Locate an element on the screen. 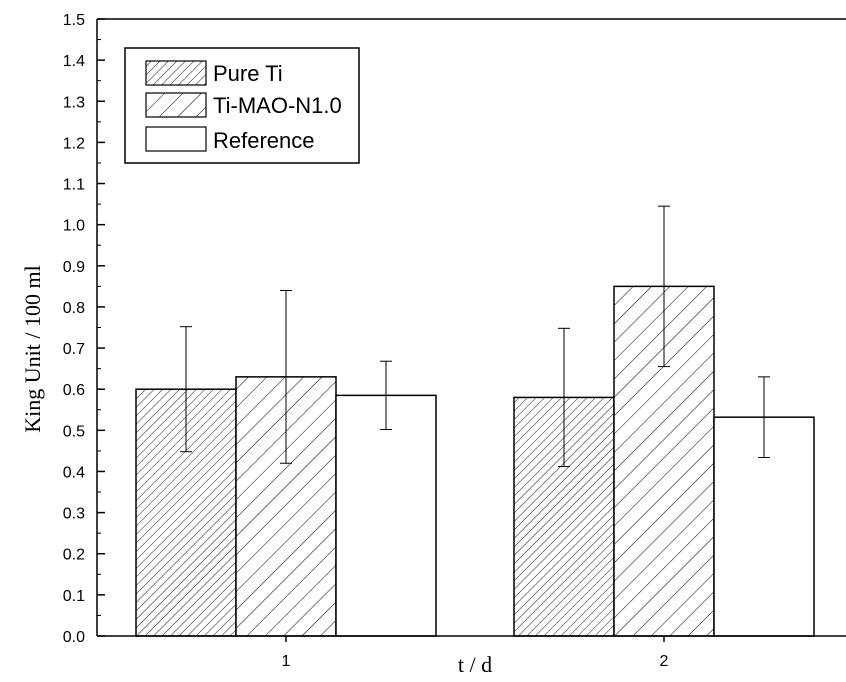  legend: Pure Ti Ti-MAO-N1.0 Reference is located at coordinates (242, 105).